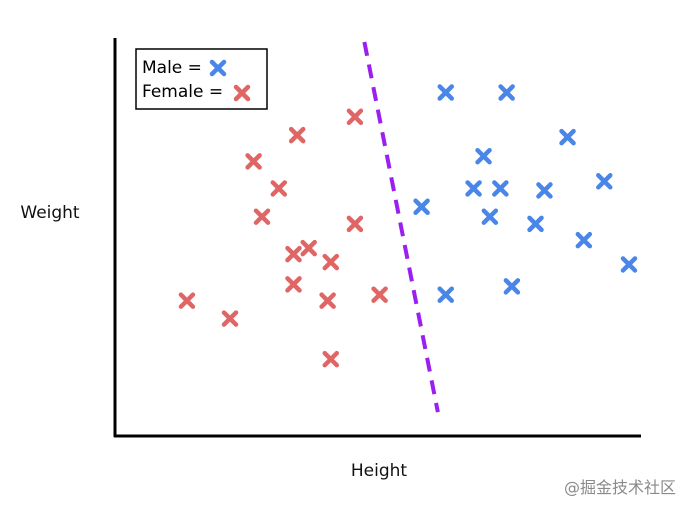 The width and height of the screenshot is (692, 512). I want to click on watermark: @掘金技术社区, so click(620, 487).